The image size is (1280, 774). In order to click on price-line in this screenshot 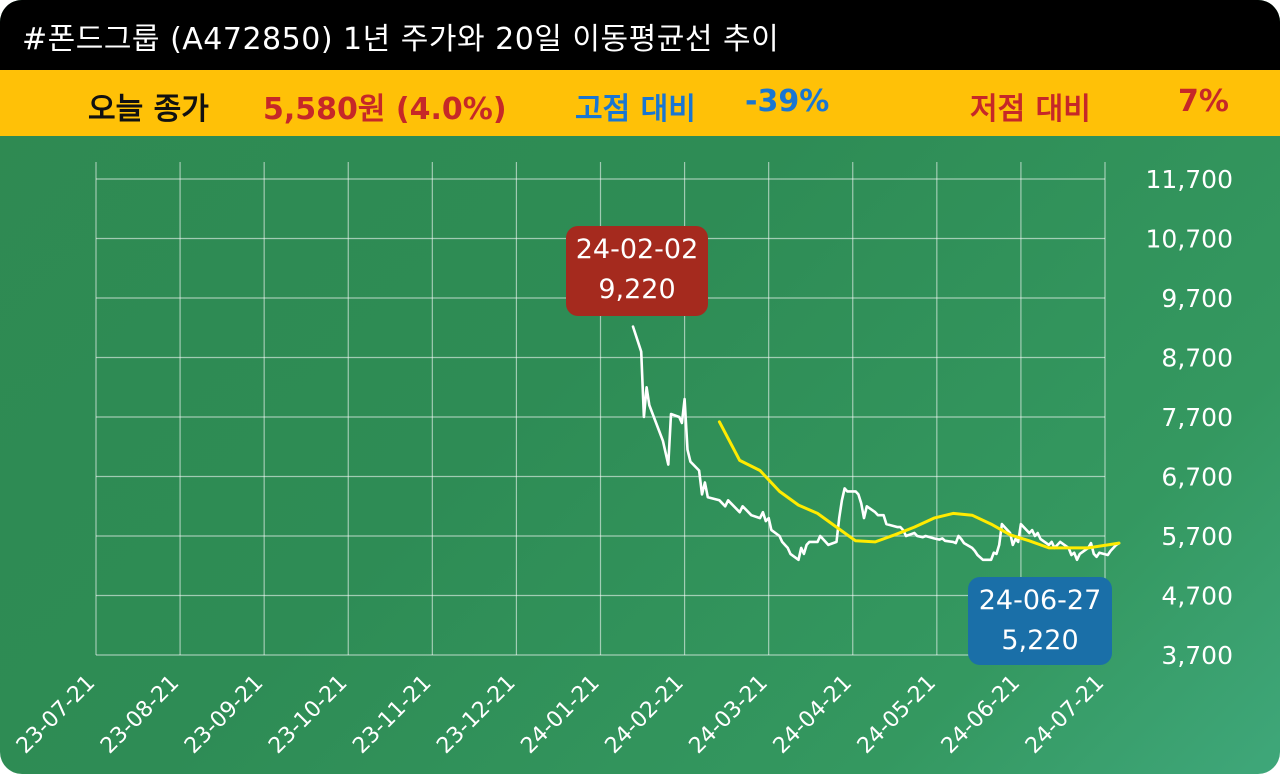, I will do `click(876, 443)`.